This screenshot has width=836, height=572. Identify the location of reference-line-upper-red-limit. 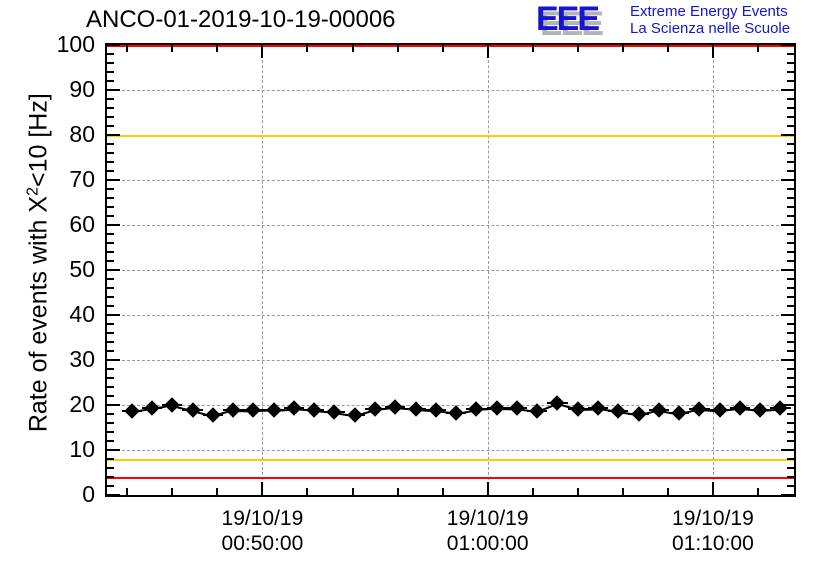
(450, 46).